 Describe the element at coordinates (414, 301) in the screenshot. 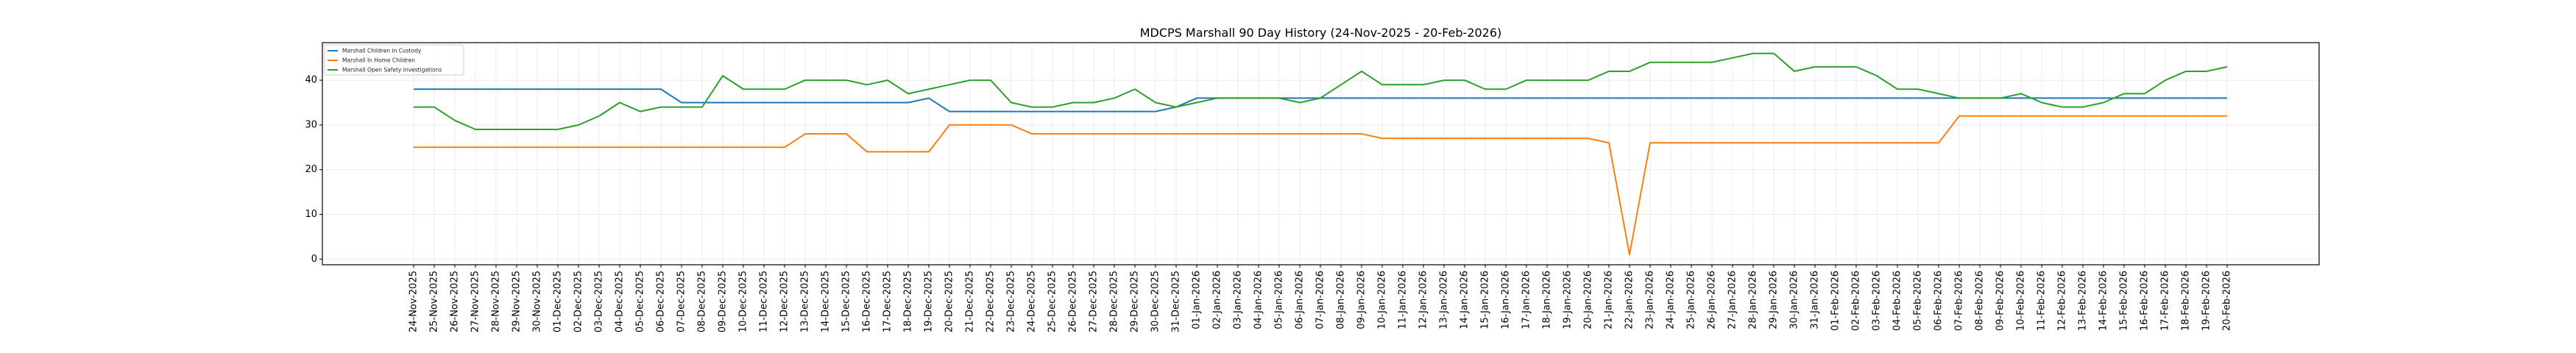

I see `x-tick-label: 24-Nov-2025` at that location.